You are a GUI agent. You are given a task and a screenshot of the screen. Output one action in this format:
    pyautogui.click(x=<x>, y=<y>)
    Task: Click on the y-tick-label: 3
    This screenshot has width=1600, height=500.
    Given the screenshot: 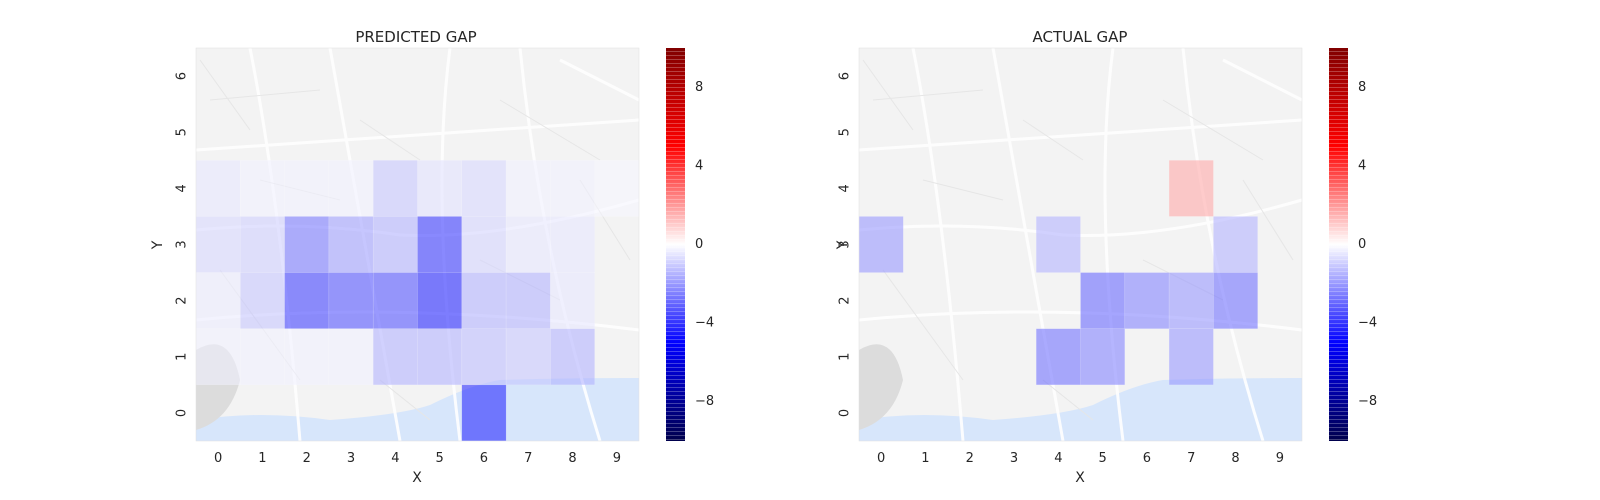 What is the action you would take?
    pyautogui.click(x=182, y=244)
    